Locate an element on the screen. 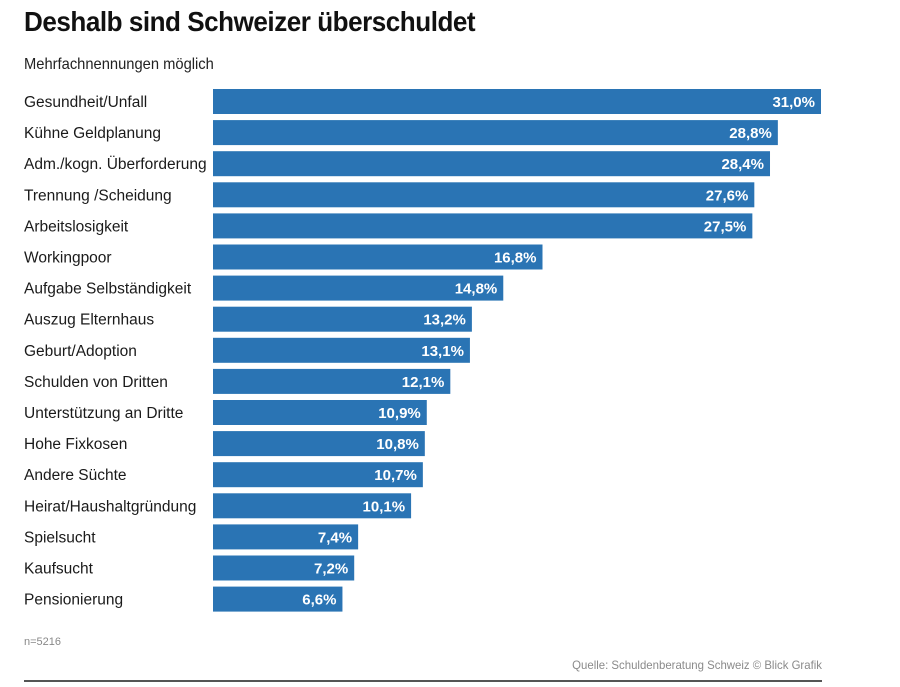  category-label: Arbeitslosigkeit is located at coordinates (76, 226).